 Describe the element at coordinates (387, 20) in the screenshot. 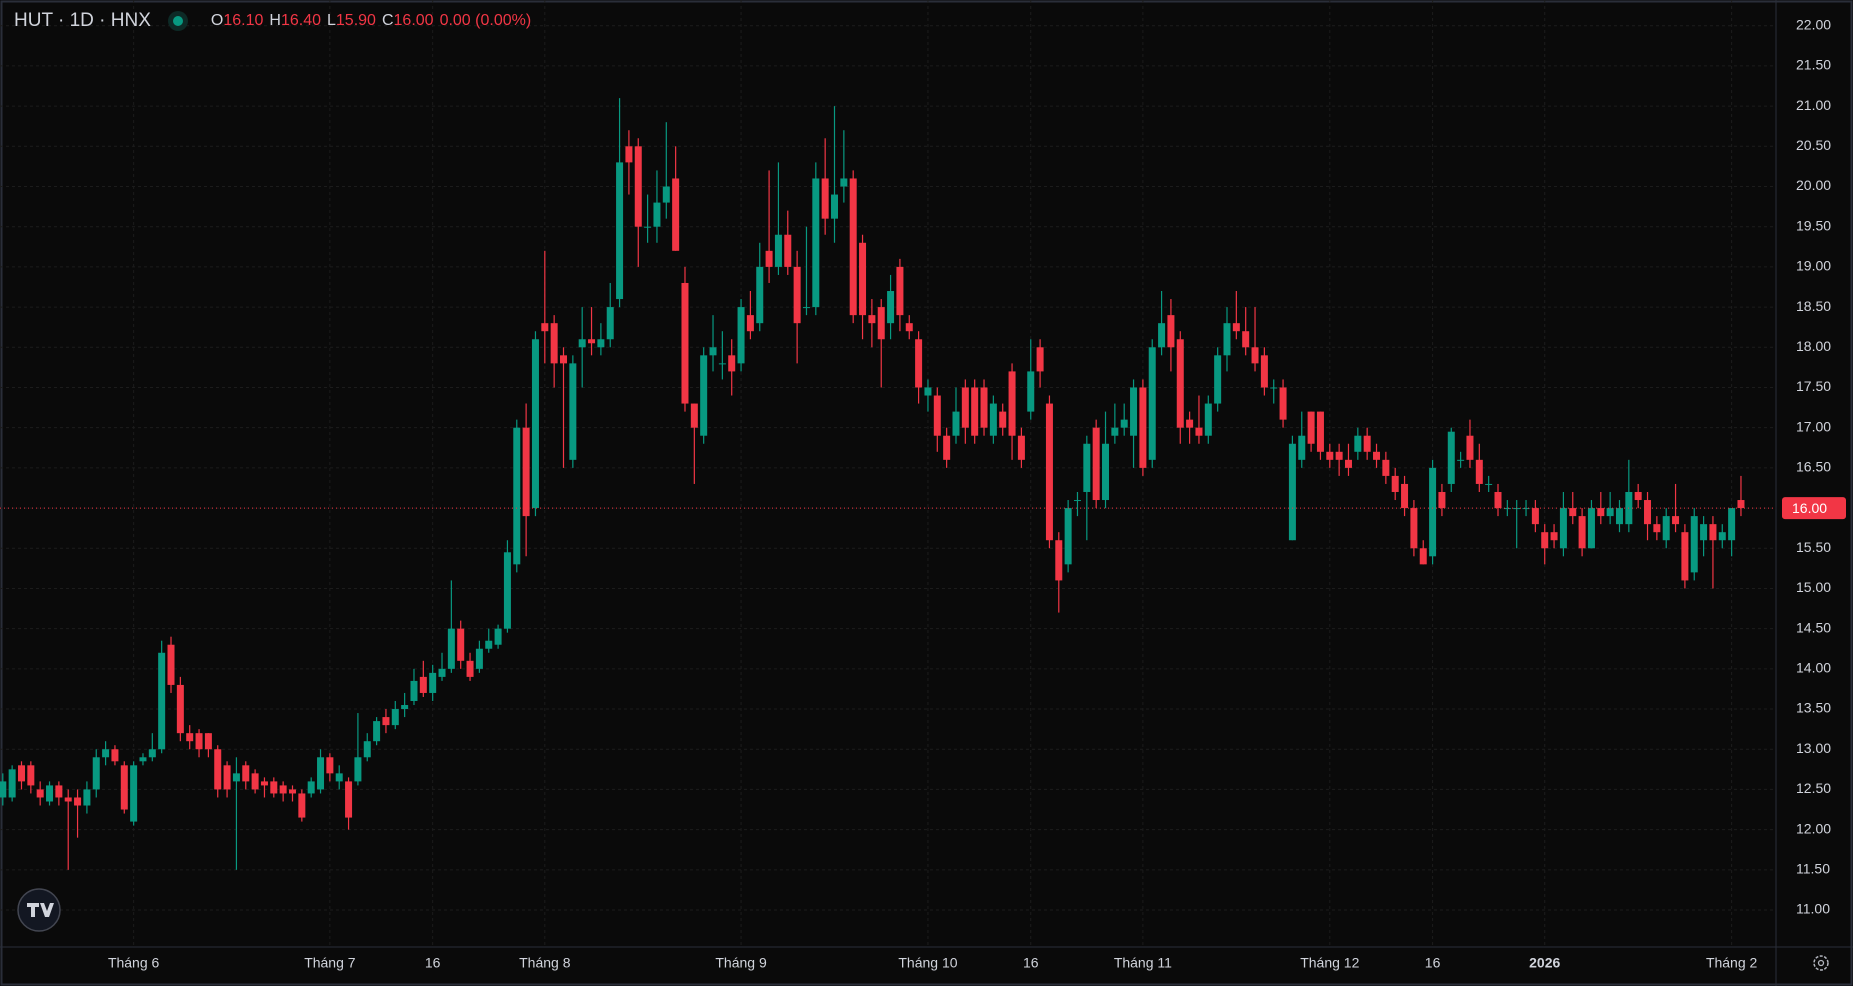

I see `close-key: C` at that location.